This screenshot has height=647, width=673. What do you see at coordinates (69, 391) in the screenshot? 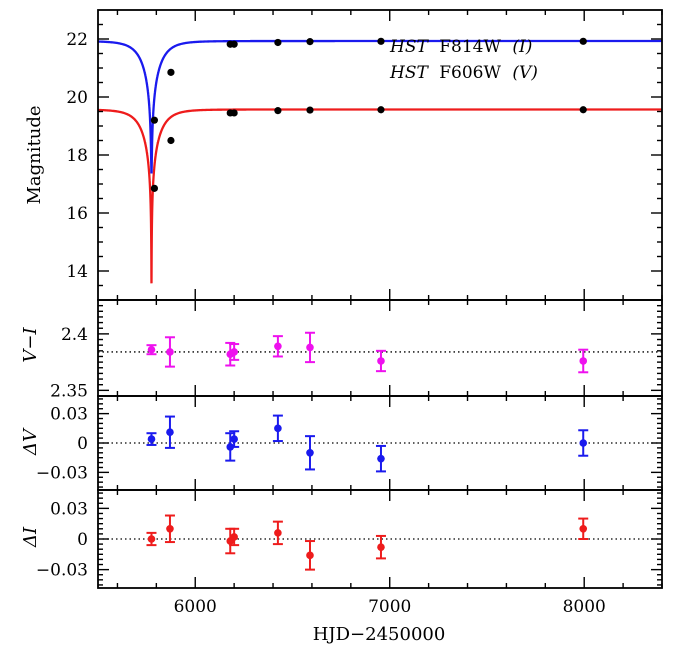
I see `y-tick-label: 2.35` at bounding box center [69, 391].